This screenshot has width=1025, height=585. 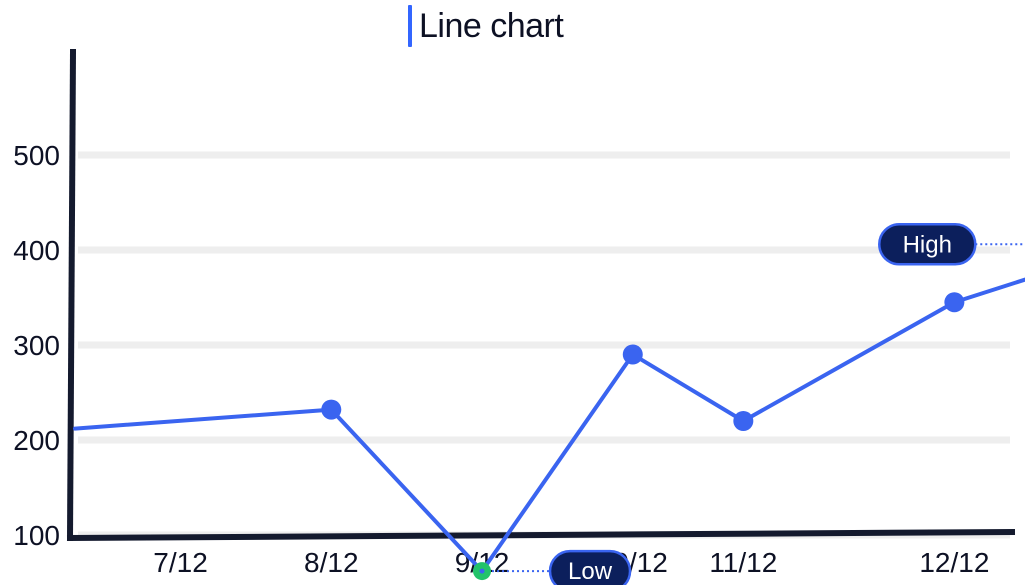 I want to click on chart-title-text: Line chart, so click(x=491, y=25).